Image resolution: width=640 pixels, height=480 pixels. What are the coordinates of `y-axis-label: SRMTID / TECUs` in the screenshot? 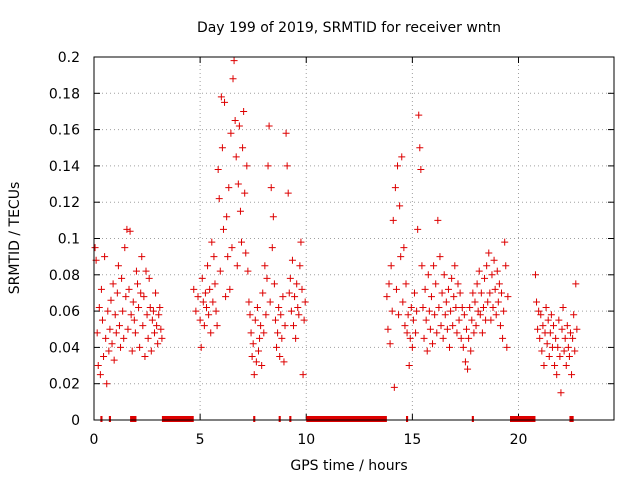 It's located at (15, 238).